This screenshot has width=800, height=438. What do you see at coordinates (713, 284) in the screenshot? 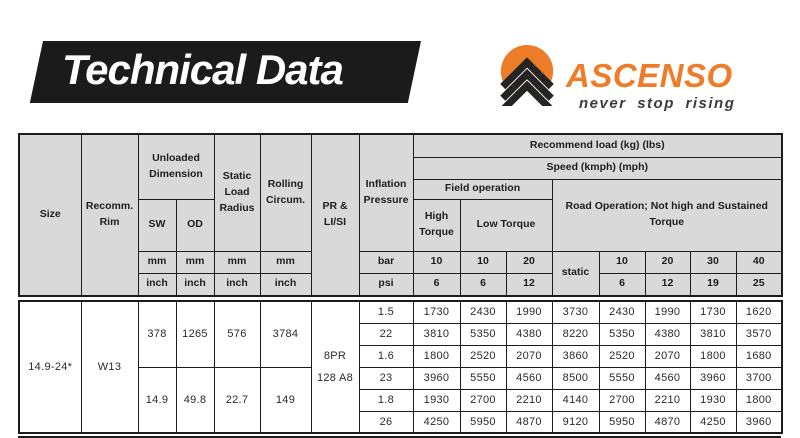
I see `speed-mph-r3: 19` at bounding box center [713, 284].